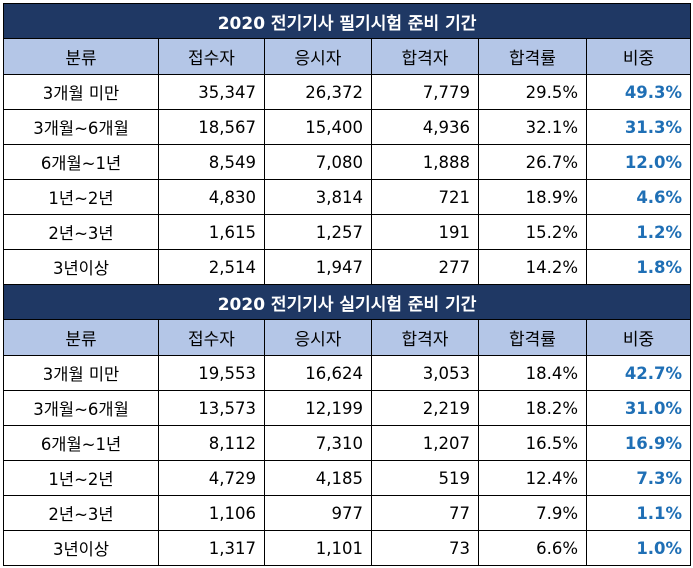  I want to click on pass-rate-cell: 32.1%, so click(532, 127).